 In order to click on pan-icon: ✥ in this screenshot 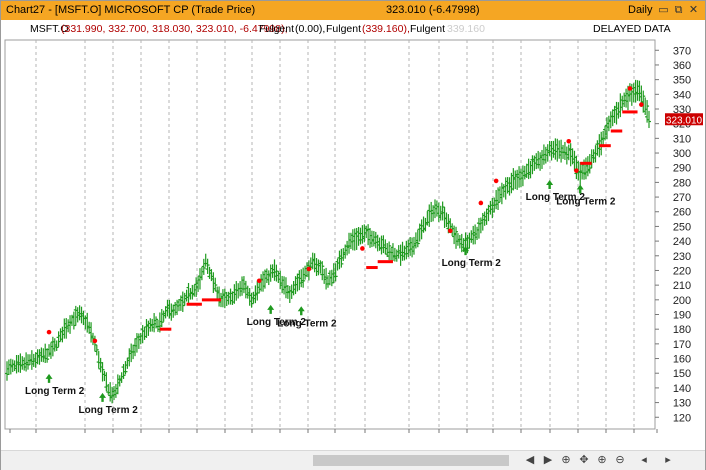, I will do `click(584, 460)`.